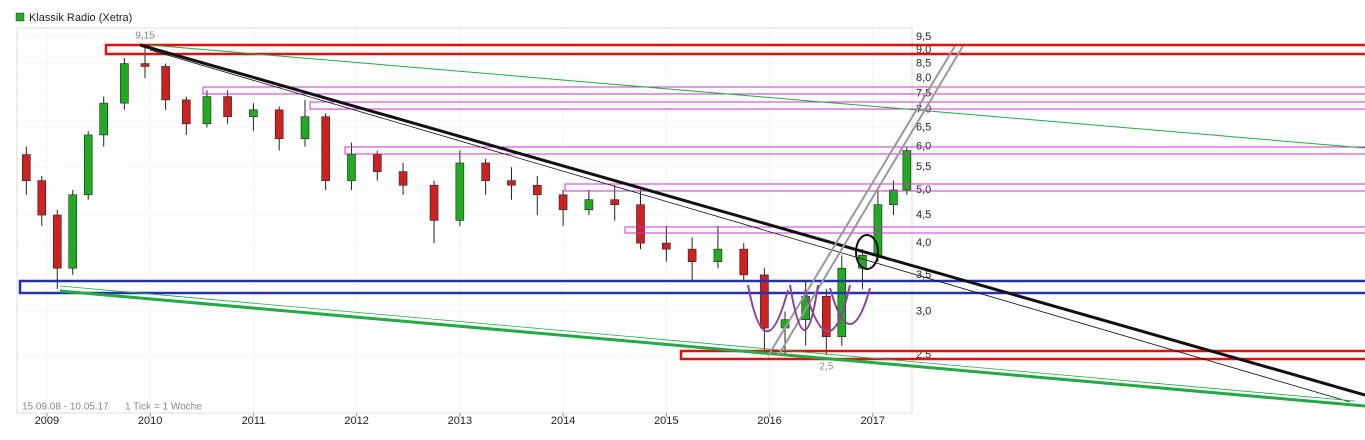  I want to click on resistance-box, so click(734, 49).